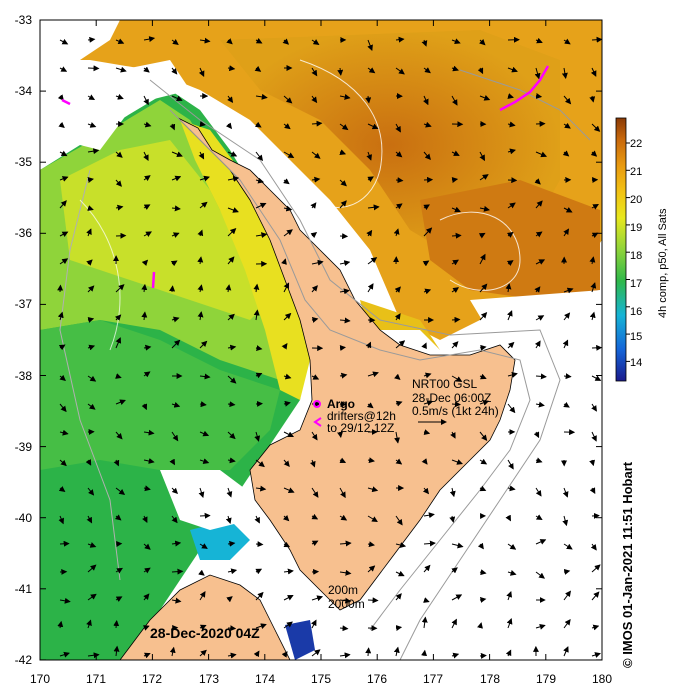 This screenshot has height=695, width=676. What do you see at coordinates (636, 228) in the screenshot?
I see `cb-tick: 19` at bounding box center [636, 228].